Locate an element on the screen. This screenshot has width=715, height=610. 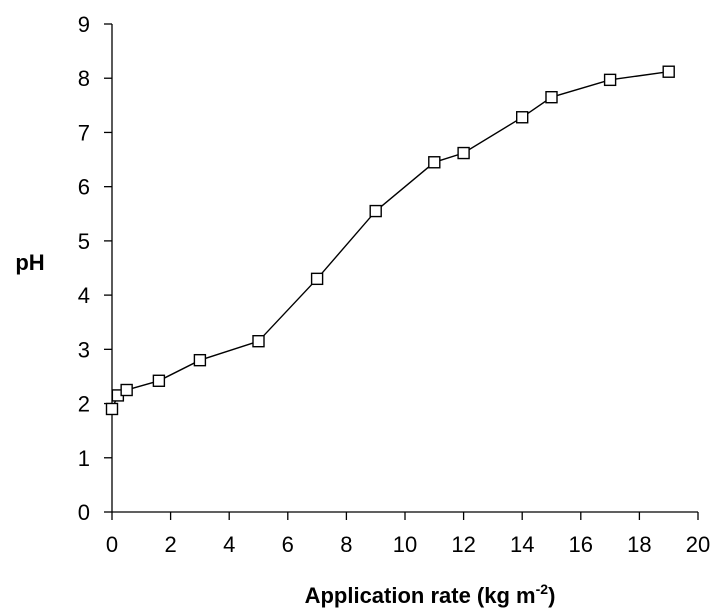
y-tick-label: 3 is located at coordinates (84, 349).